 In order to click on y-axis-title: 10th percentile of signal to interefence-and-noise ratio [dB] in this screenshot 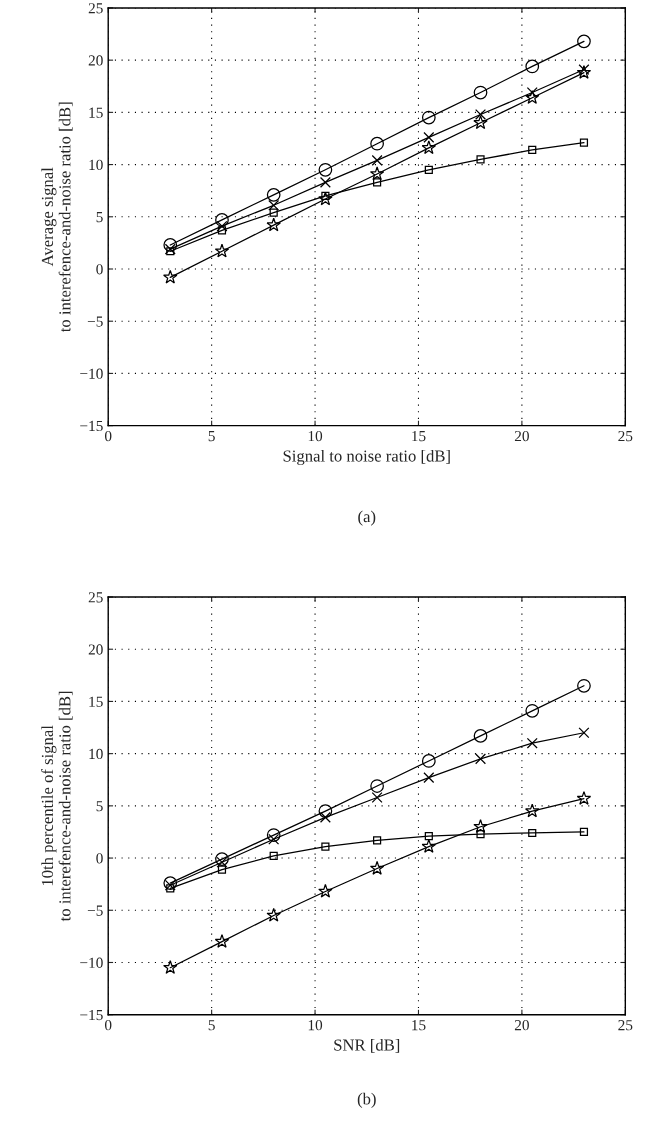, I will do `click(57, 806)`.